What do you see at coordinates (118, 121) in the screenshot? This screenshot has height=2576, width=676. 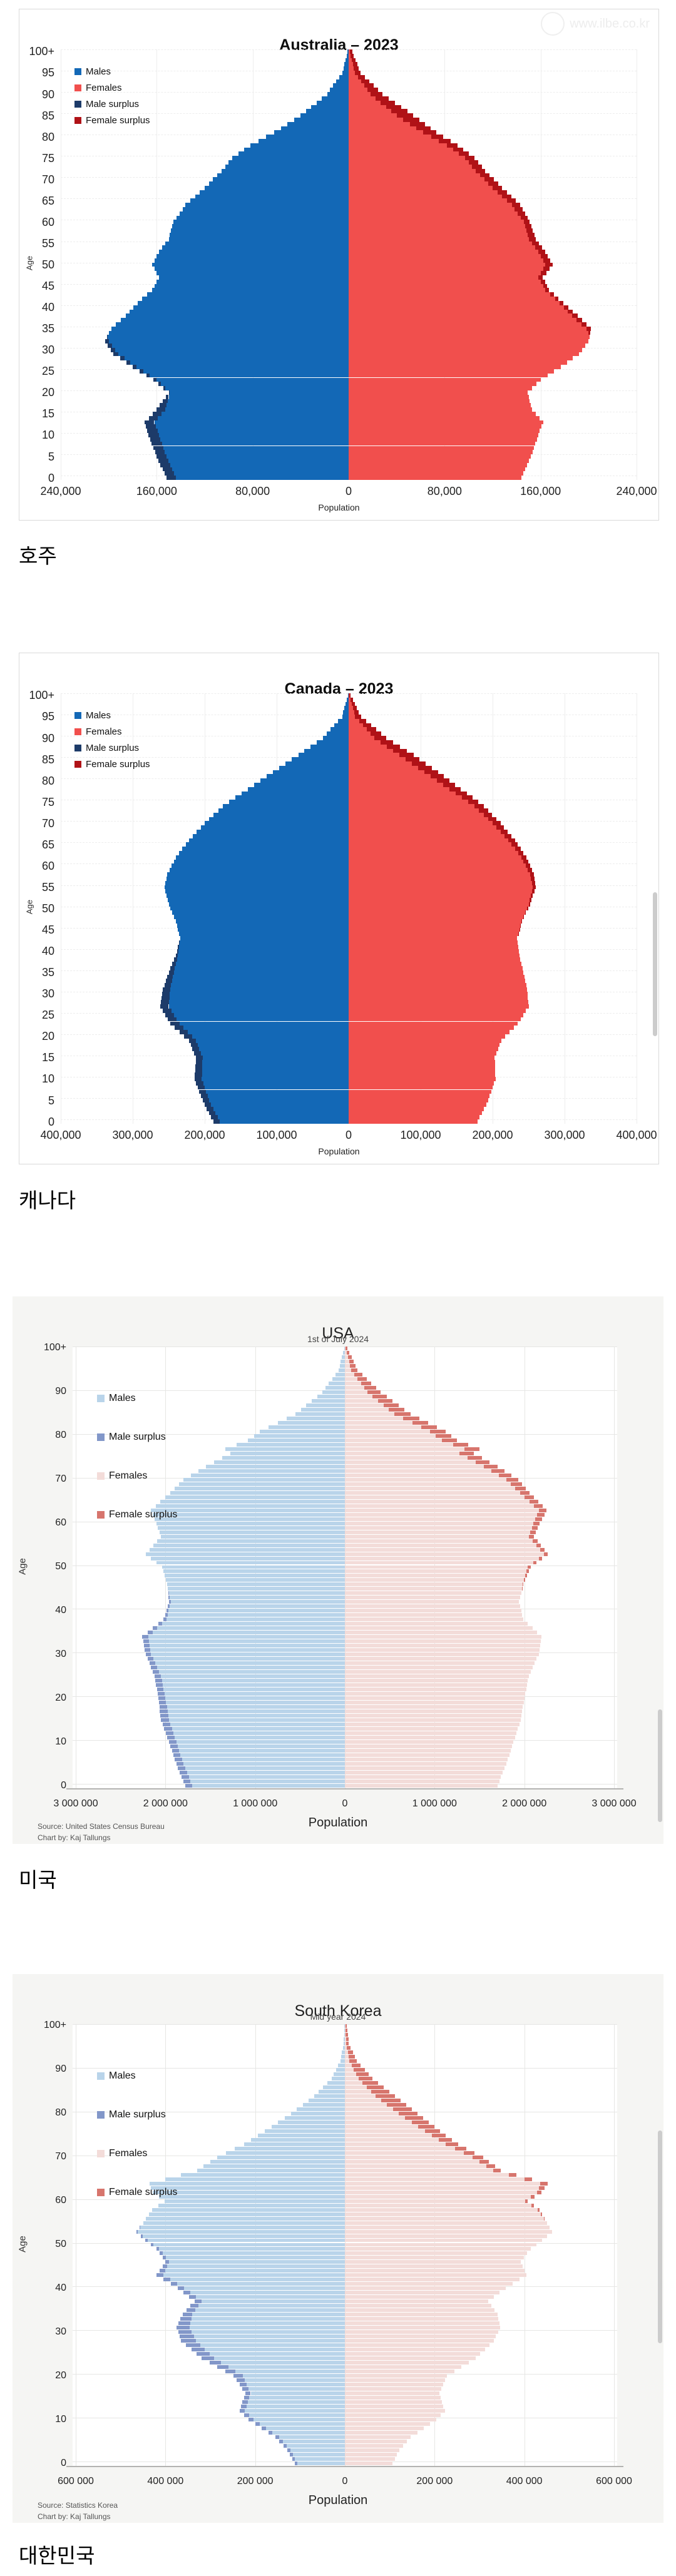 I see `legend-label: Female surplus` at bounding box center [118, 121].